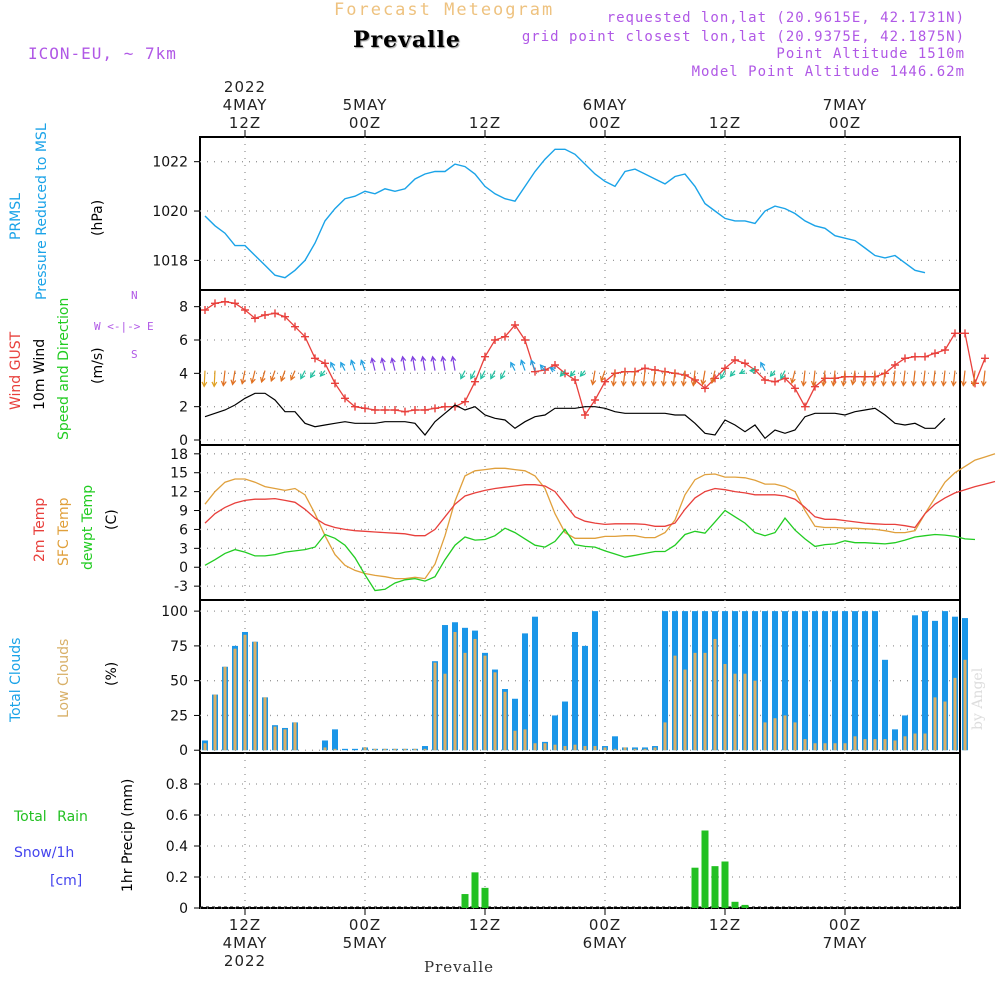  What do you see at coordinates (183, 549) in the screenshot?
I see `y-tick-label: 3` at bounding box center [183, 549].